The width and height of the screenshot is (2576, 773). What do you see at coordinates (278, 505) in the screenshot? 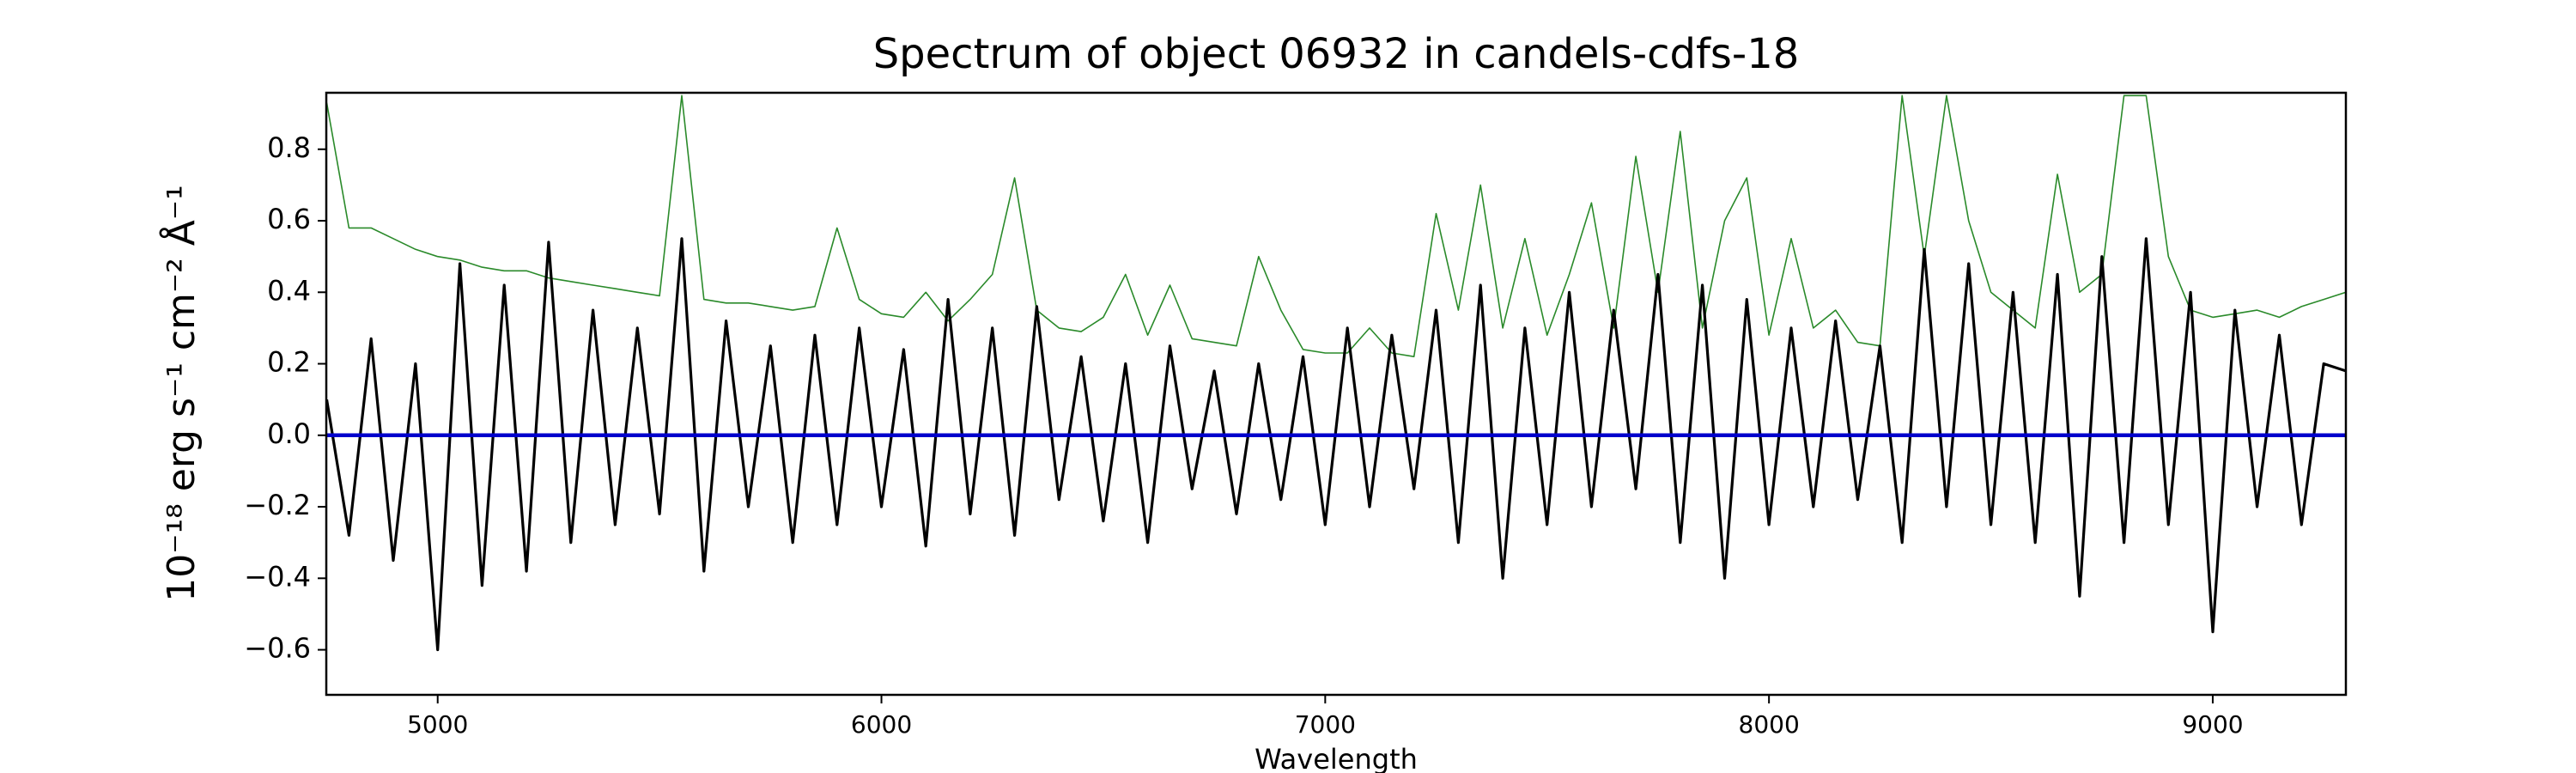
I see `y-tick-label: −0.2` at bounding box center [278, 505].